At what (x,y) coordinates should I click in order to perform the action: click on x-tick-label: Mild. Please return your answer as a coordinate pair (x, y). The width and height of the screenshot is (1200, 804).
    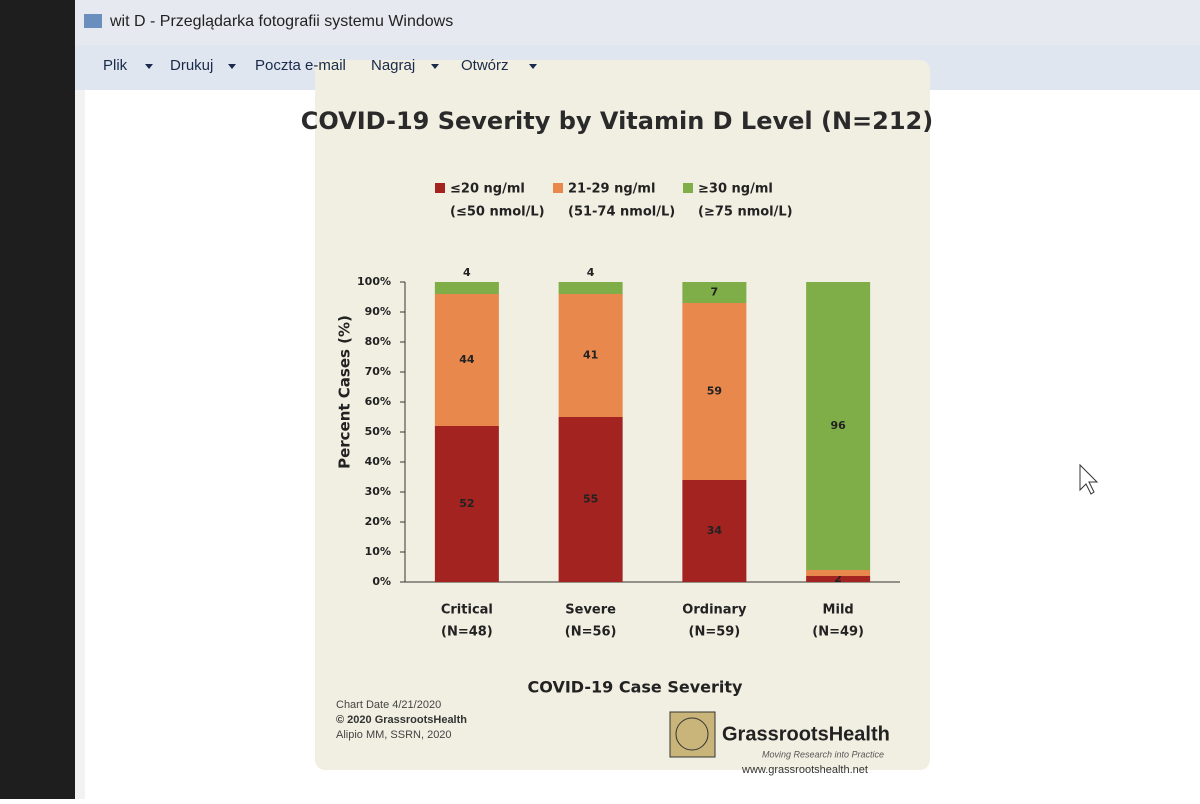
    Looking at the image, I should click on (838, 610).